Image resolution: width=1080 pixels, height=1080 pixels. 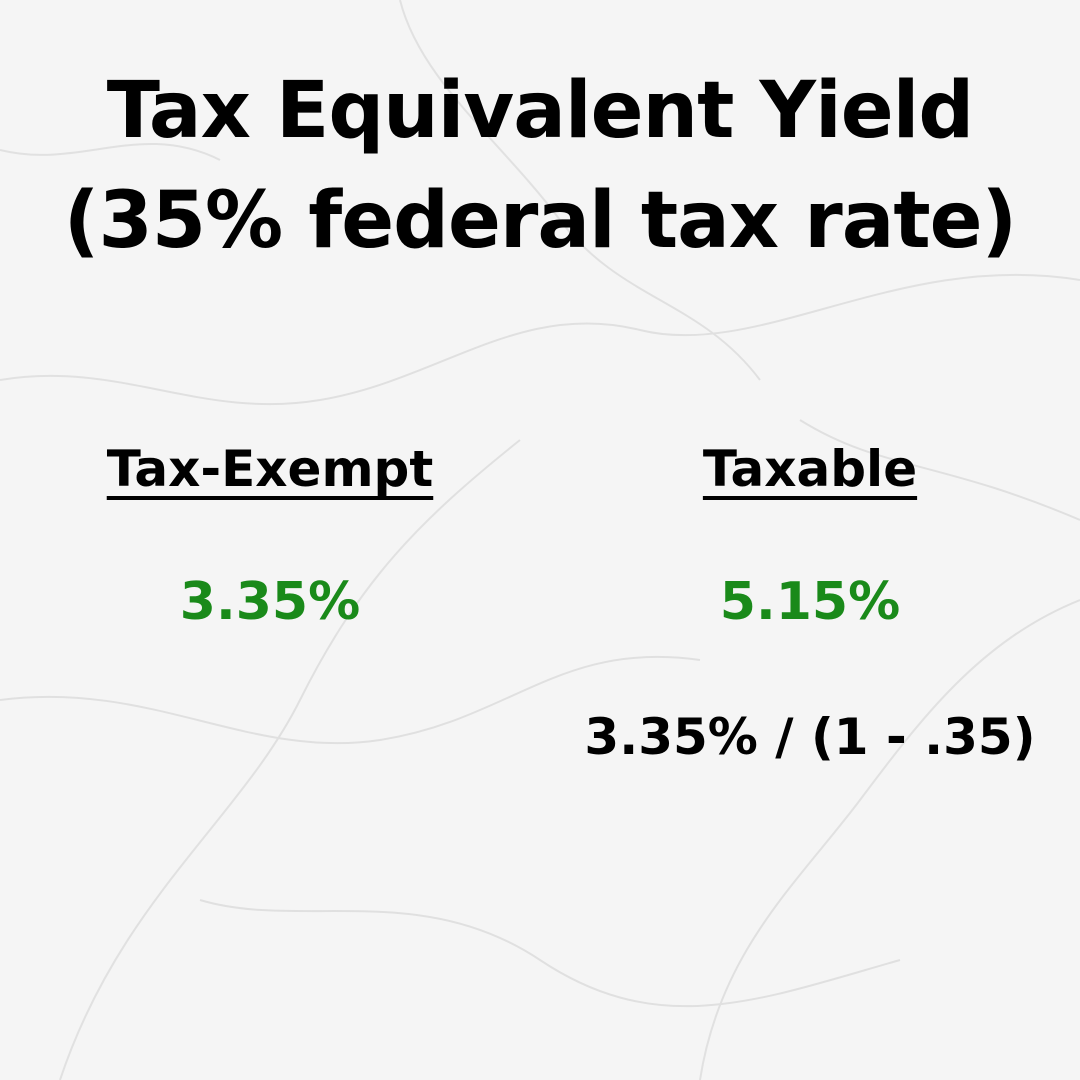 What do you see at coordinates (810, 737) in the screenshot?
I see `formula: 3.35% / (1 - .35)` at bounding box center [810, 737].